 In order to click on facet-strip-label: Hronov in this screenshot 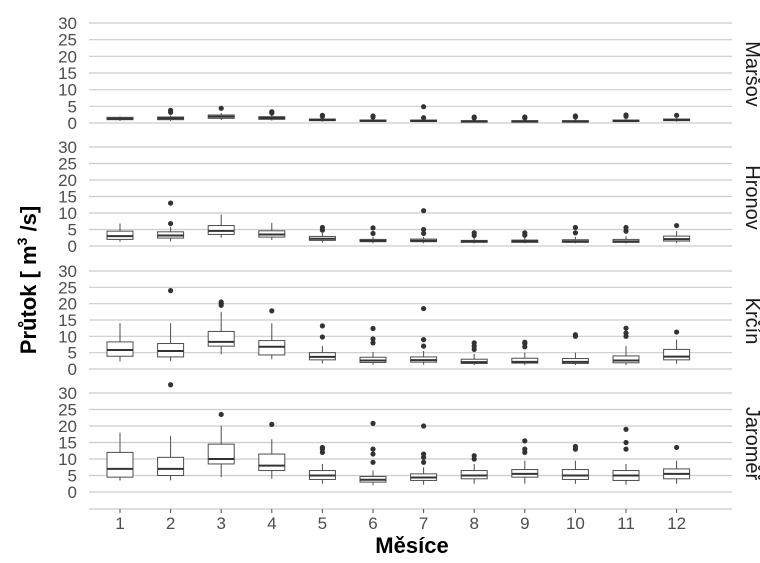, I will do `click(750, 197)`.